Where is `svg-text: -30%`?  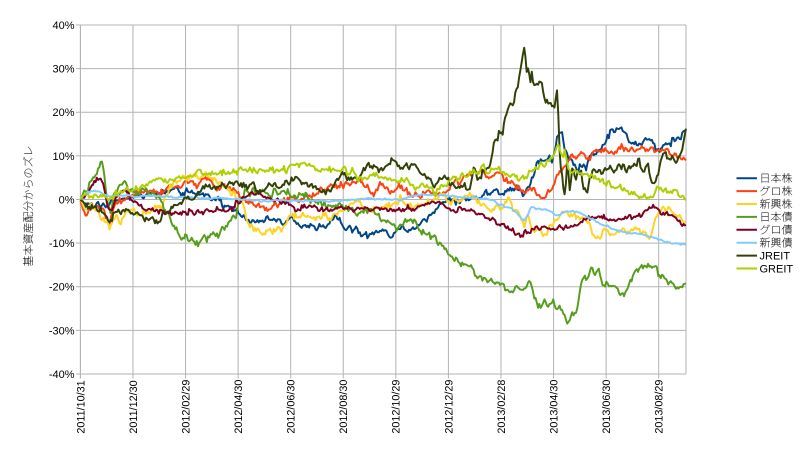 svg-text: -30% is located at coordinates (62, 331).